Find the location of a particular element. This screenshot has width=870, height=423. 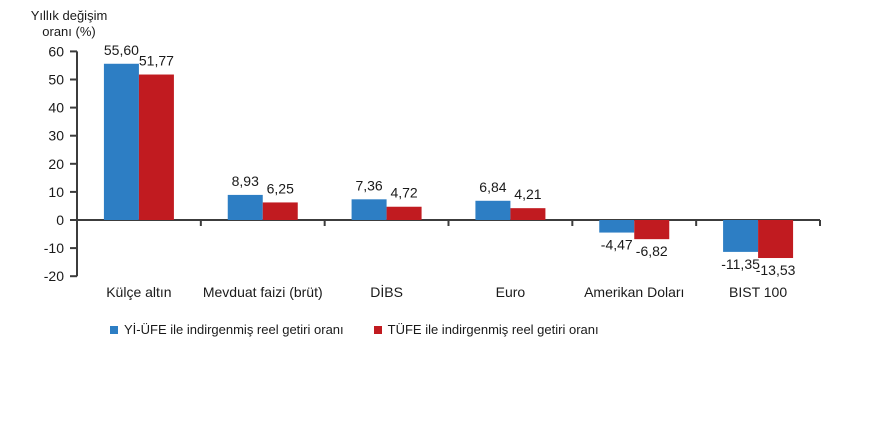

bar-value-label: 51,77 is located at coordinates (156, 61).